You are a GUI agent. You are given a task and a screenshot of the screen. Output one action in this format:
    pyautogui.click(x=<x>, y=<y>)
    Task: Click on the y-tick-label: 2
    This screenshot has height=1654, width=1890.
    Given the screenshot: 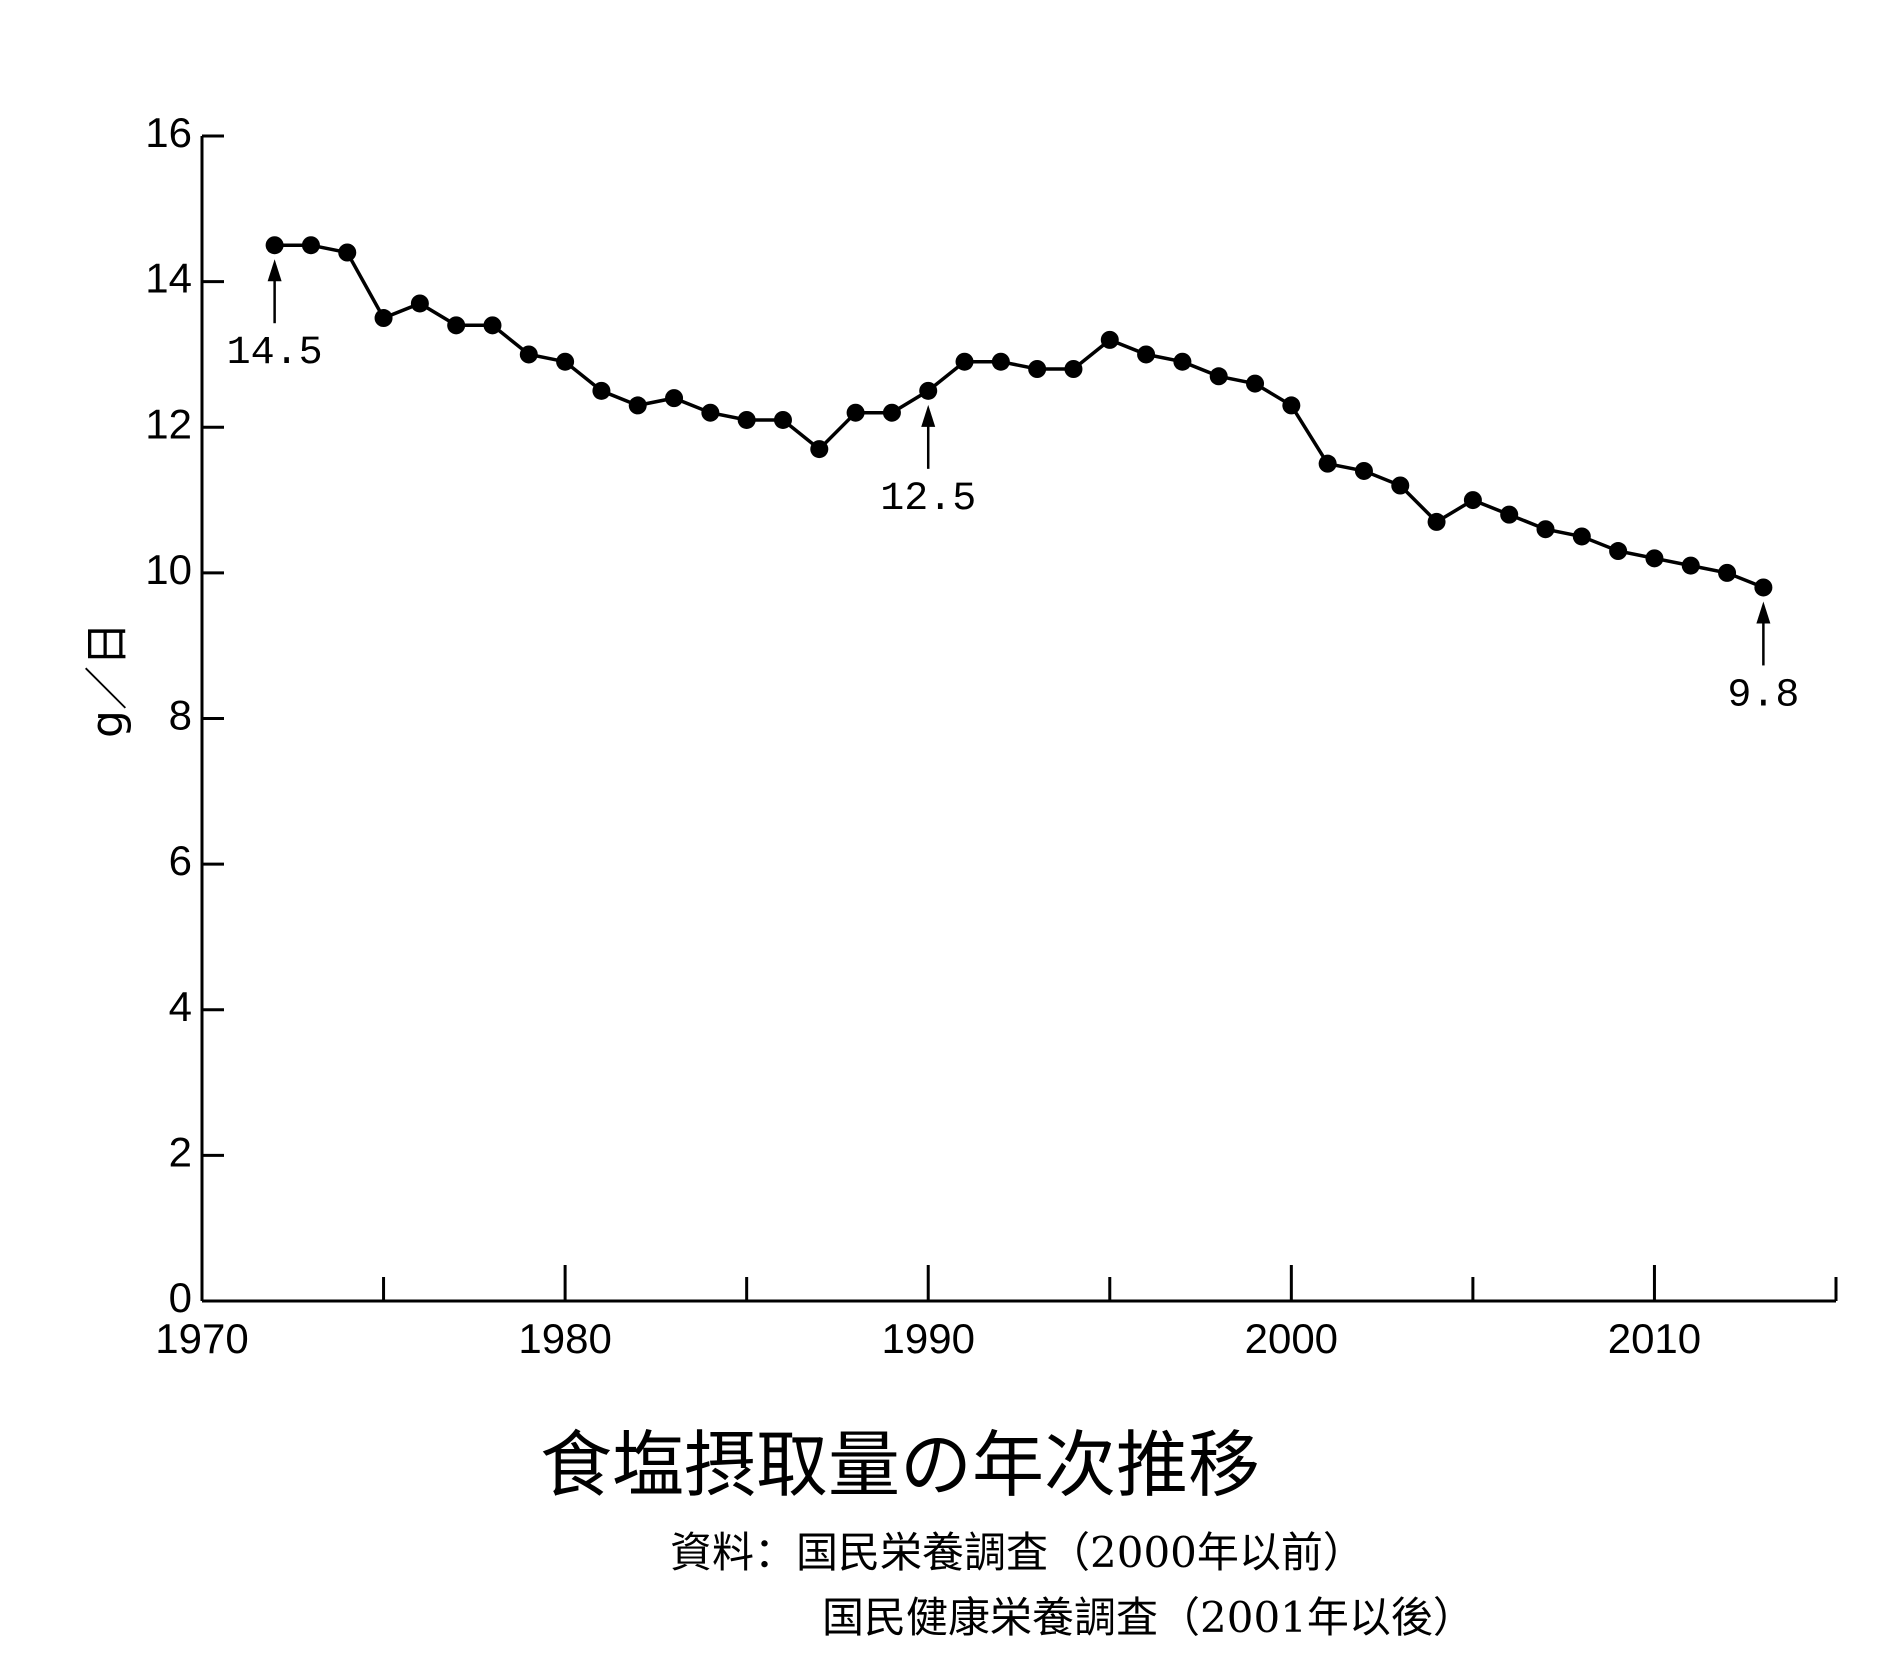 What is the action you would take?
    pyautogui.click(x=180, y=1151)
    